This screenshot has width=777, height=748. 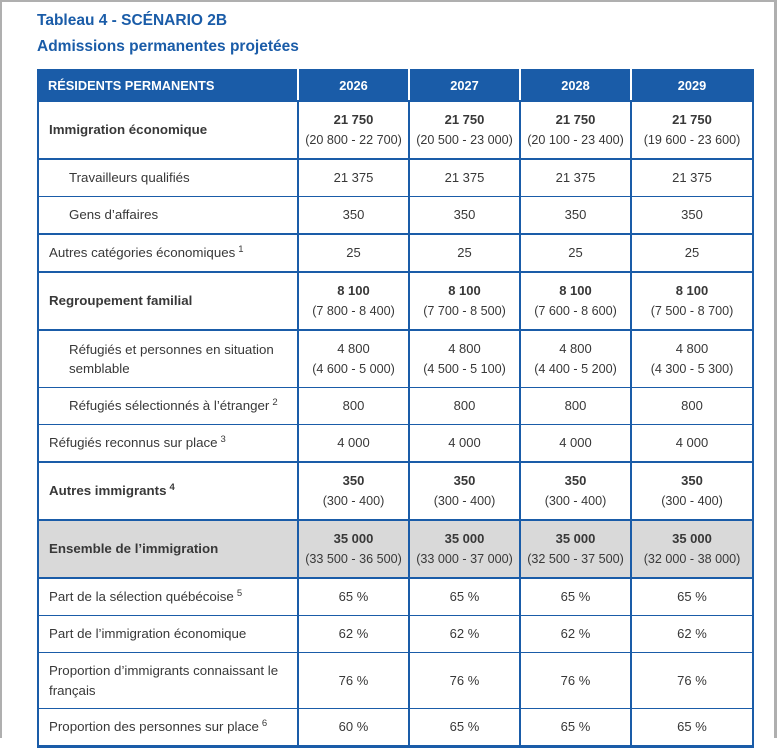 What do you see at coordinates (692, 311) in the screenshot?
I see `cell-range: (7 500 - 8 700)` at bounding box center [692, 311].